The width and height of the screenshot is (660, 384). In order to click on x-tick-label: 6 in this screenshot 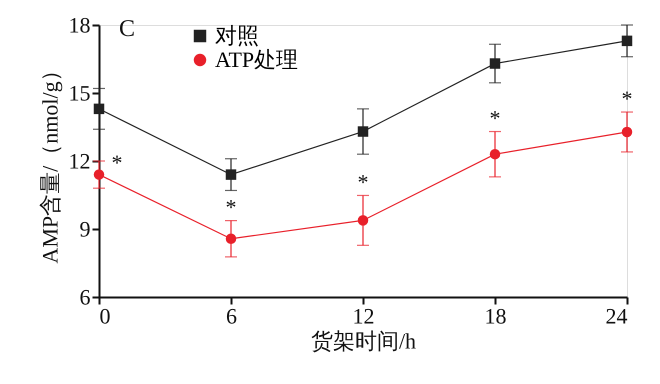, I will do `click(231, 316)`.